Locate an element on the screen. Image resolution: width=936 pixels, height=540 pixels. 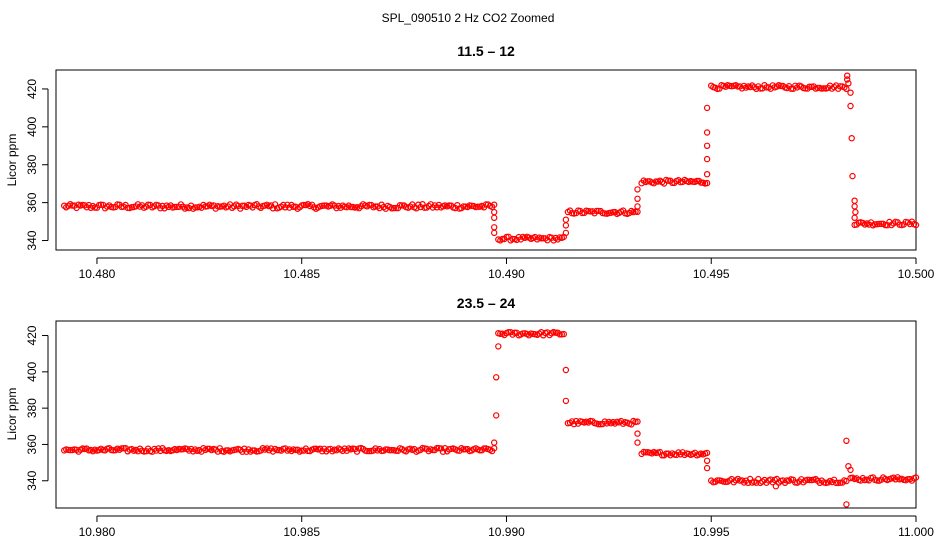
panel-2-y-axis: 340 360 380 400 420 is located at coordinates (37, 408).